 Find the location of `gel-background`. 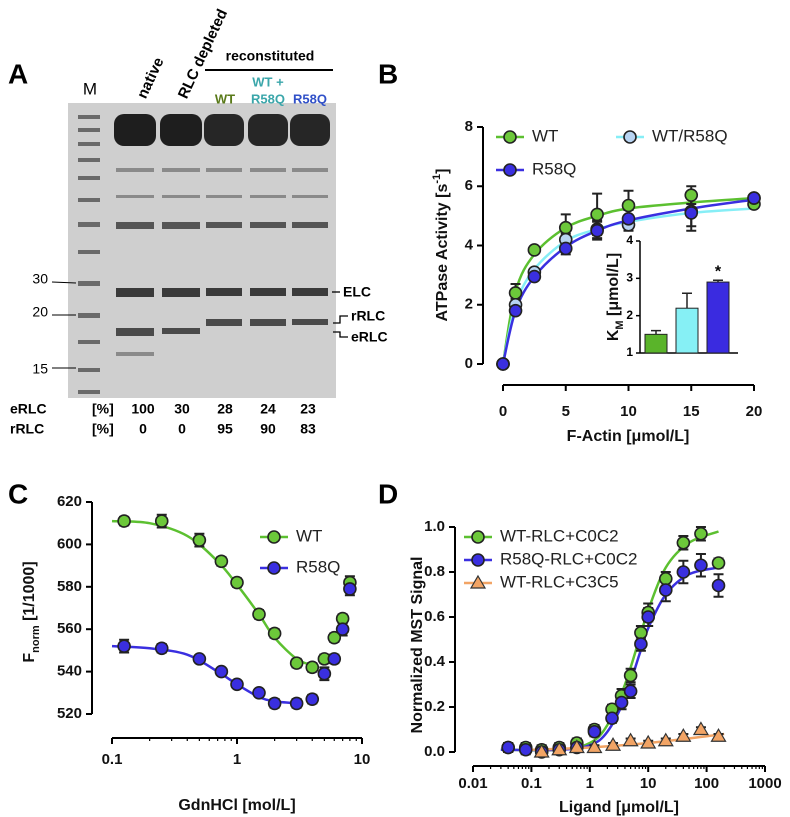

gel-background is located at coordinates (202, 250).